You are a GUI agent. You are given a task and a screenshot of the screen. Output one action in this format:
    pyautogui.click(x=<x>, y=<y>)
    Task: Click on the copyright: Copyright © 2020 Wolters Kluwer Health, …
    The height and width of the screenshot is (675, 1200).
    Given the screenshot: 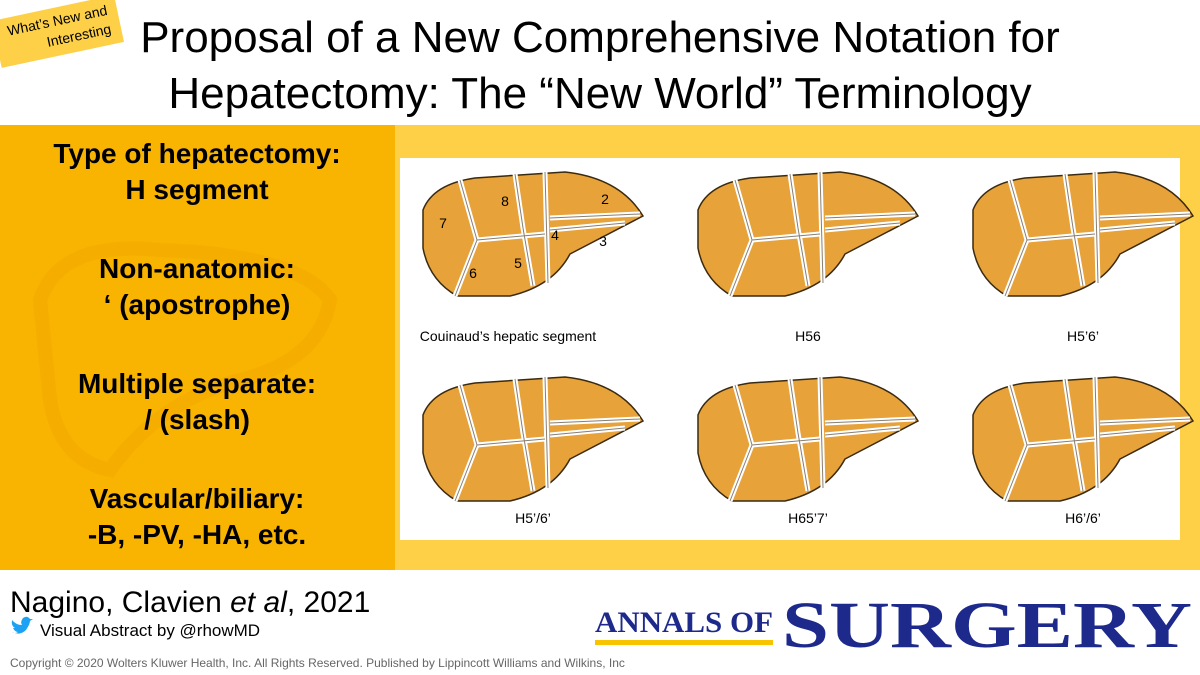 What is the action you would take?
    pyautogui.click(x=317, y=663)
    